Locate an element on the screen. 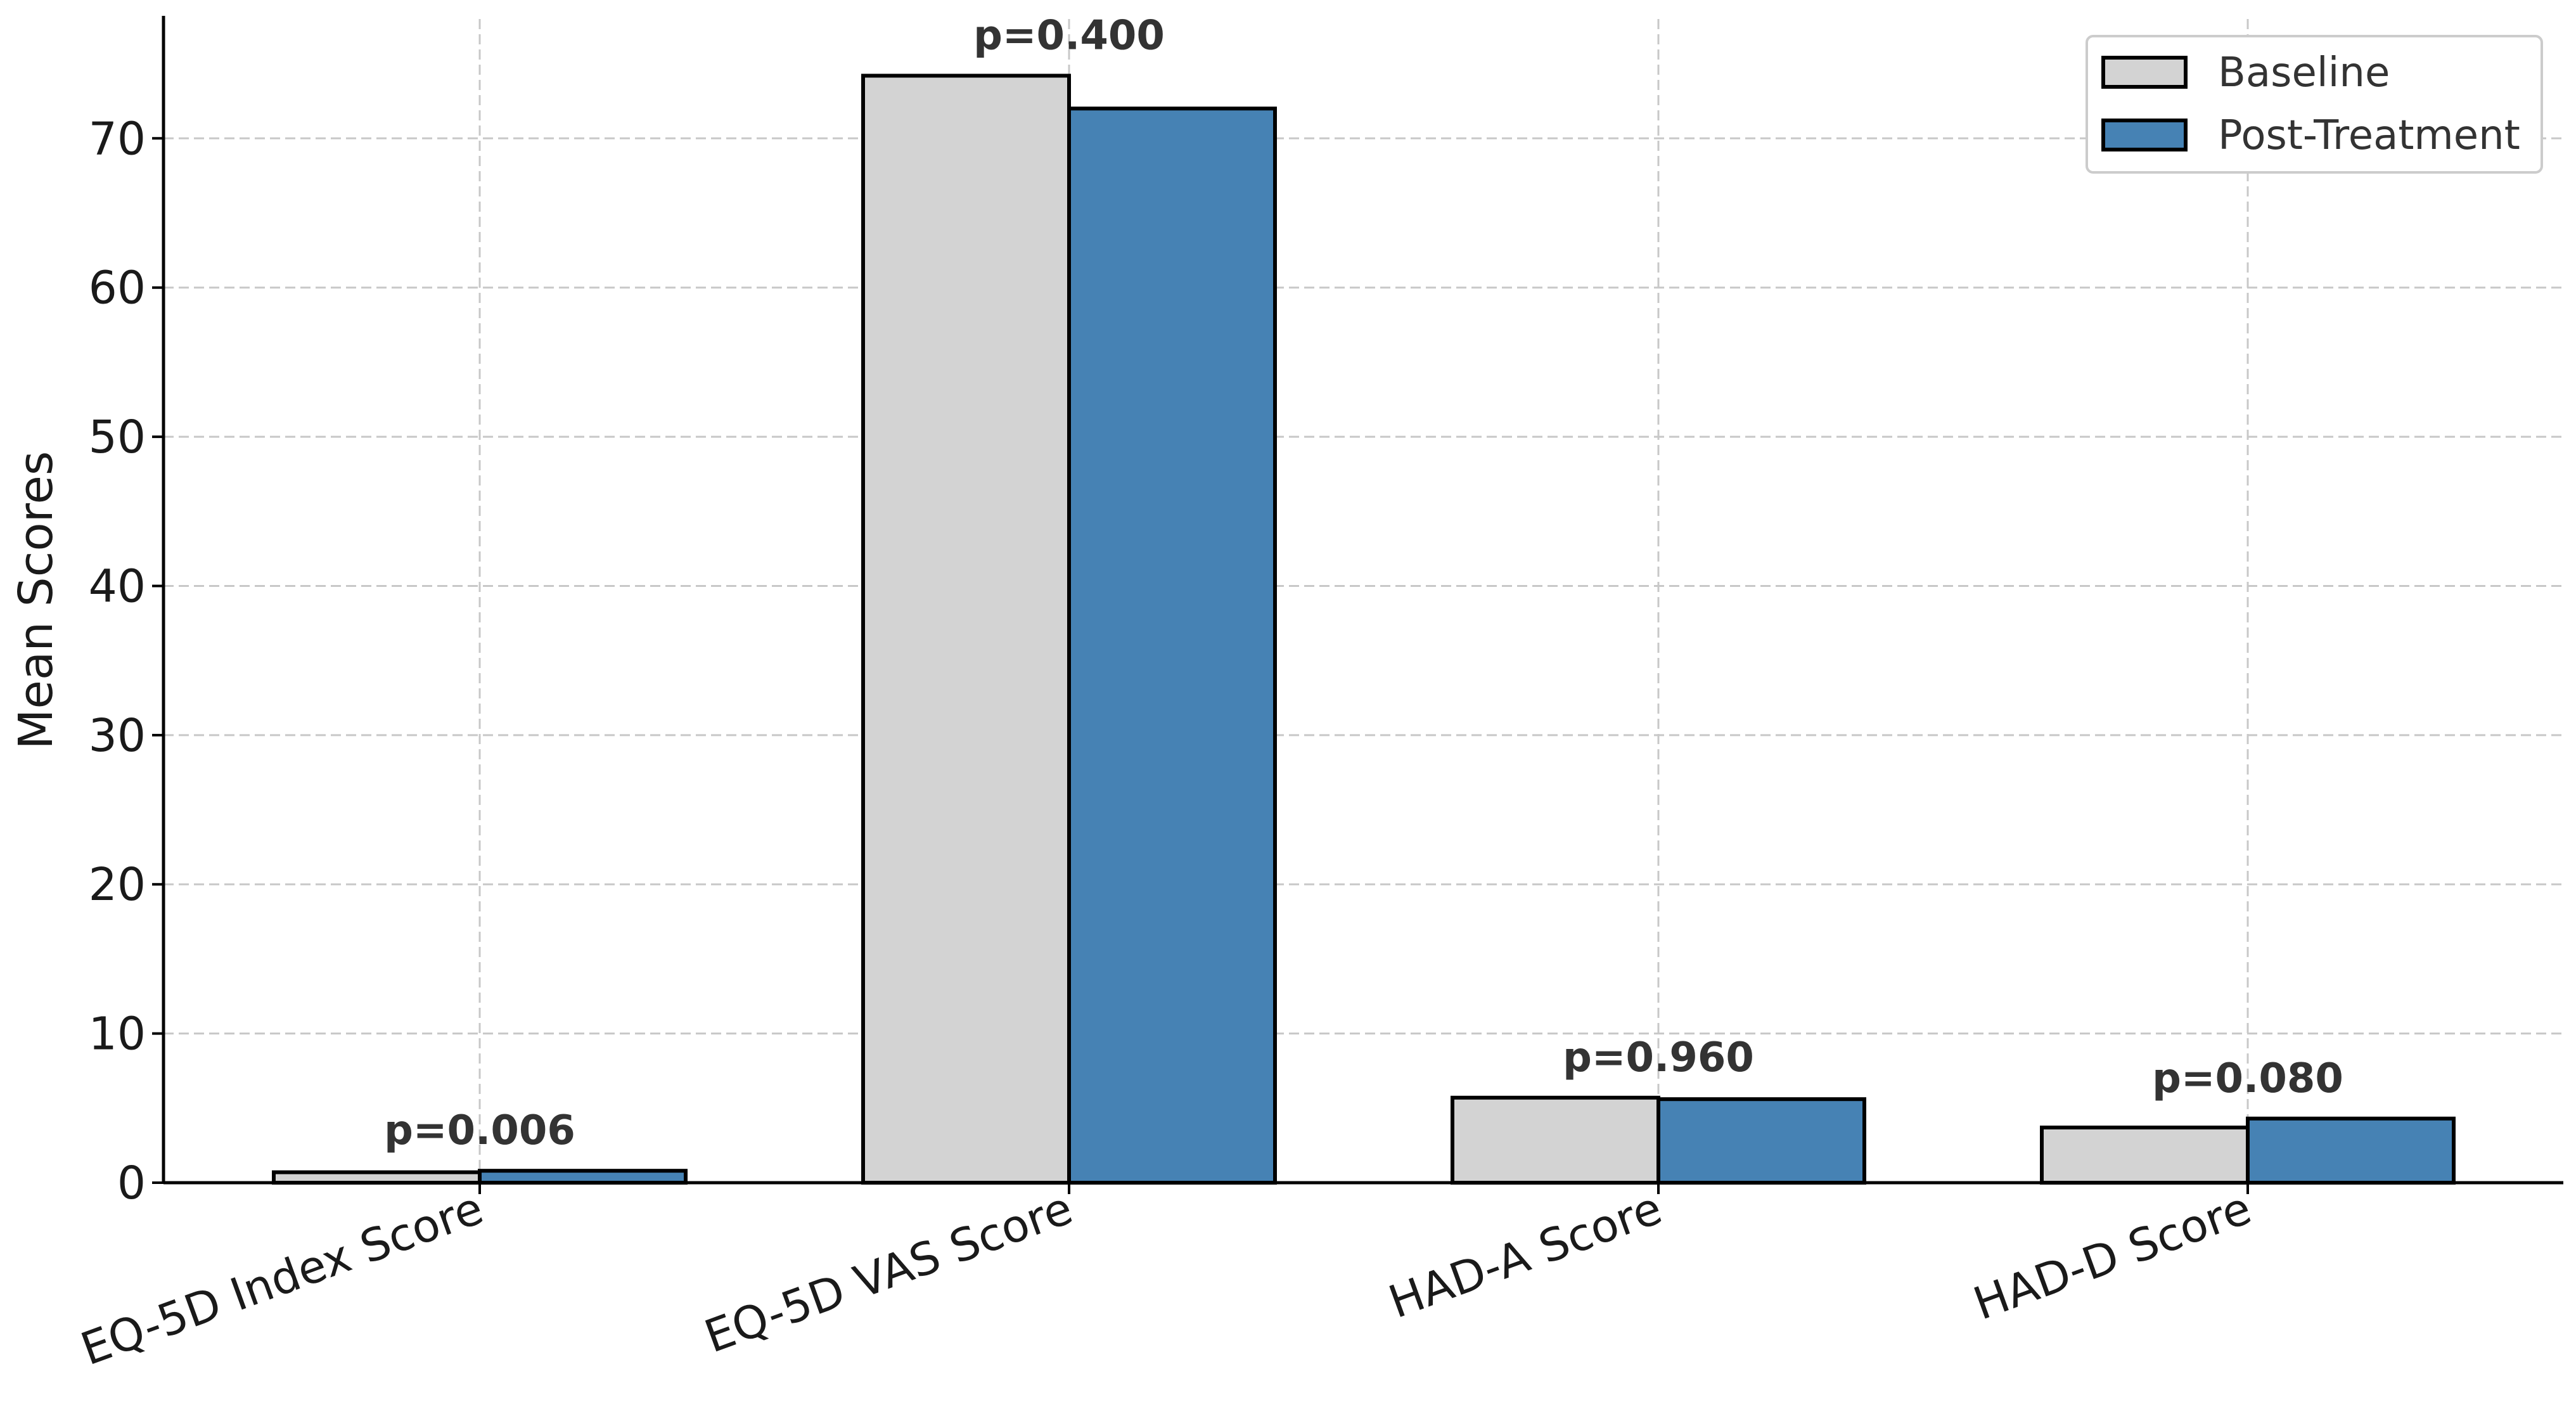  y-tick-label-0: 0 is located at coordinates (131, 1183).